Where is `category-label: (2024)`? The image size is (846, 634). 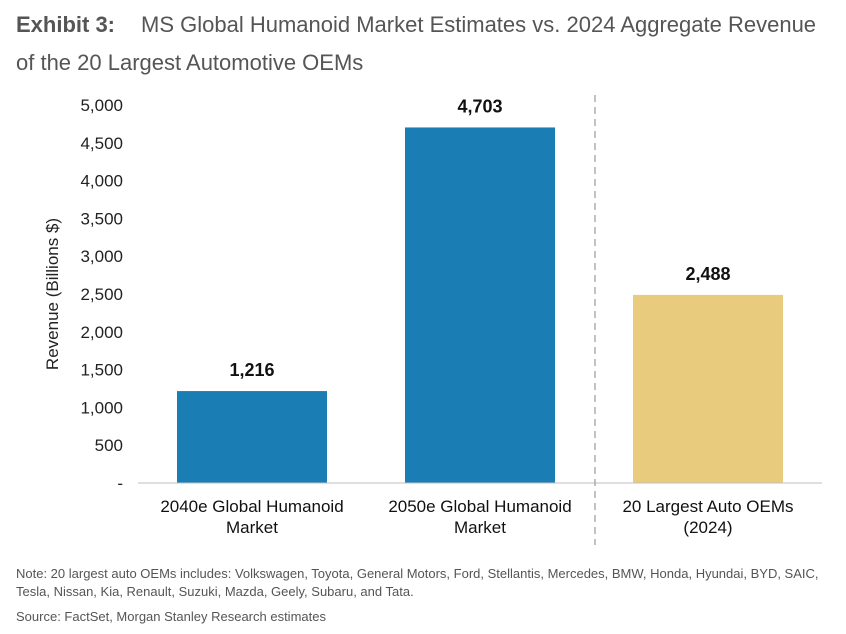
category-label: (2024) is located at coordinates (707, 527).